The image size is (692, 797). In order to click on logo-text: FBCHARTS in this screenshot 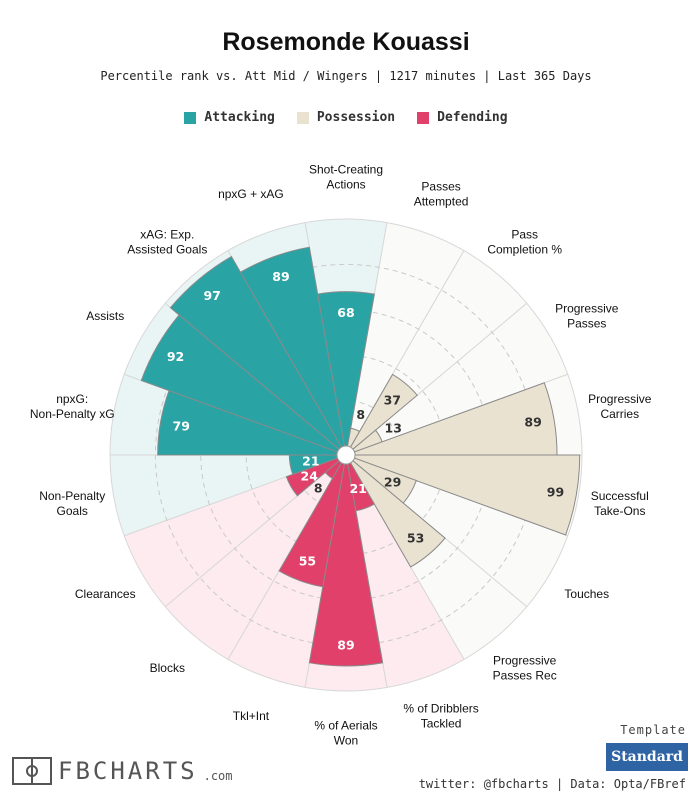, I will do `click(128, 771)`.